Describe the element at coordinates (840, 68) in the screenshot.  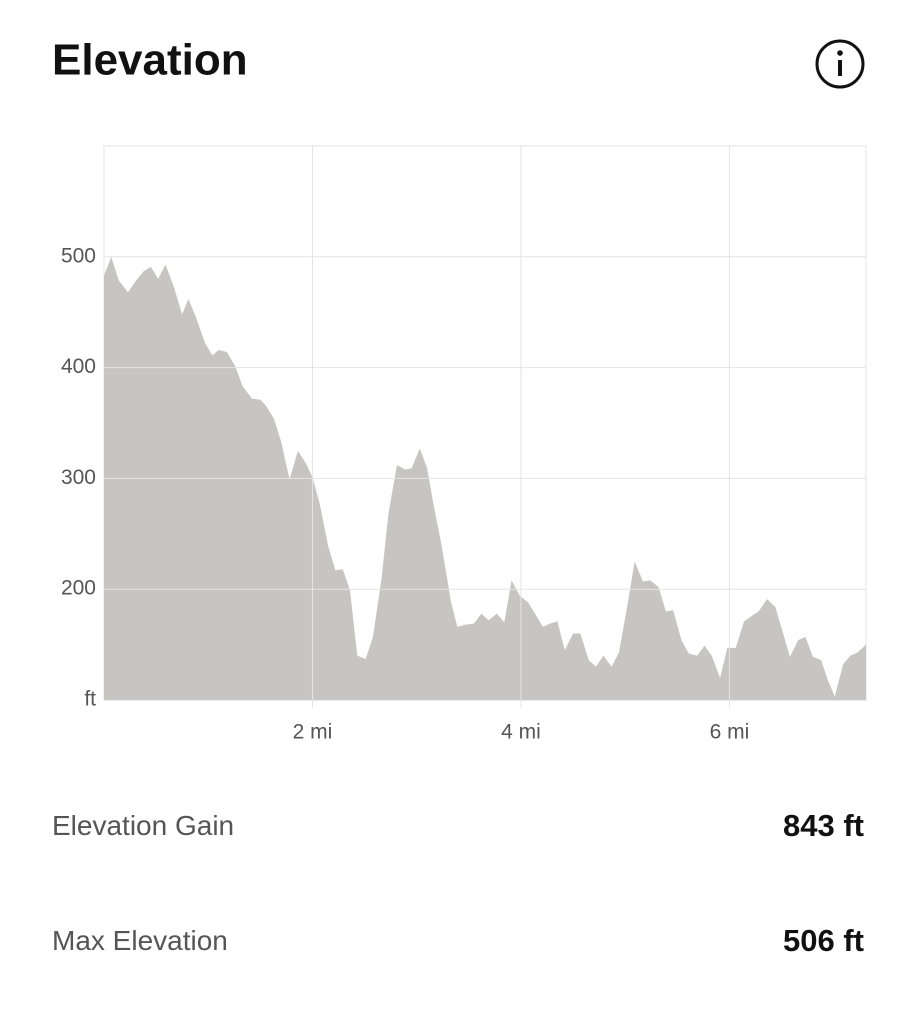
I see `info-bar` at that location.